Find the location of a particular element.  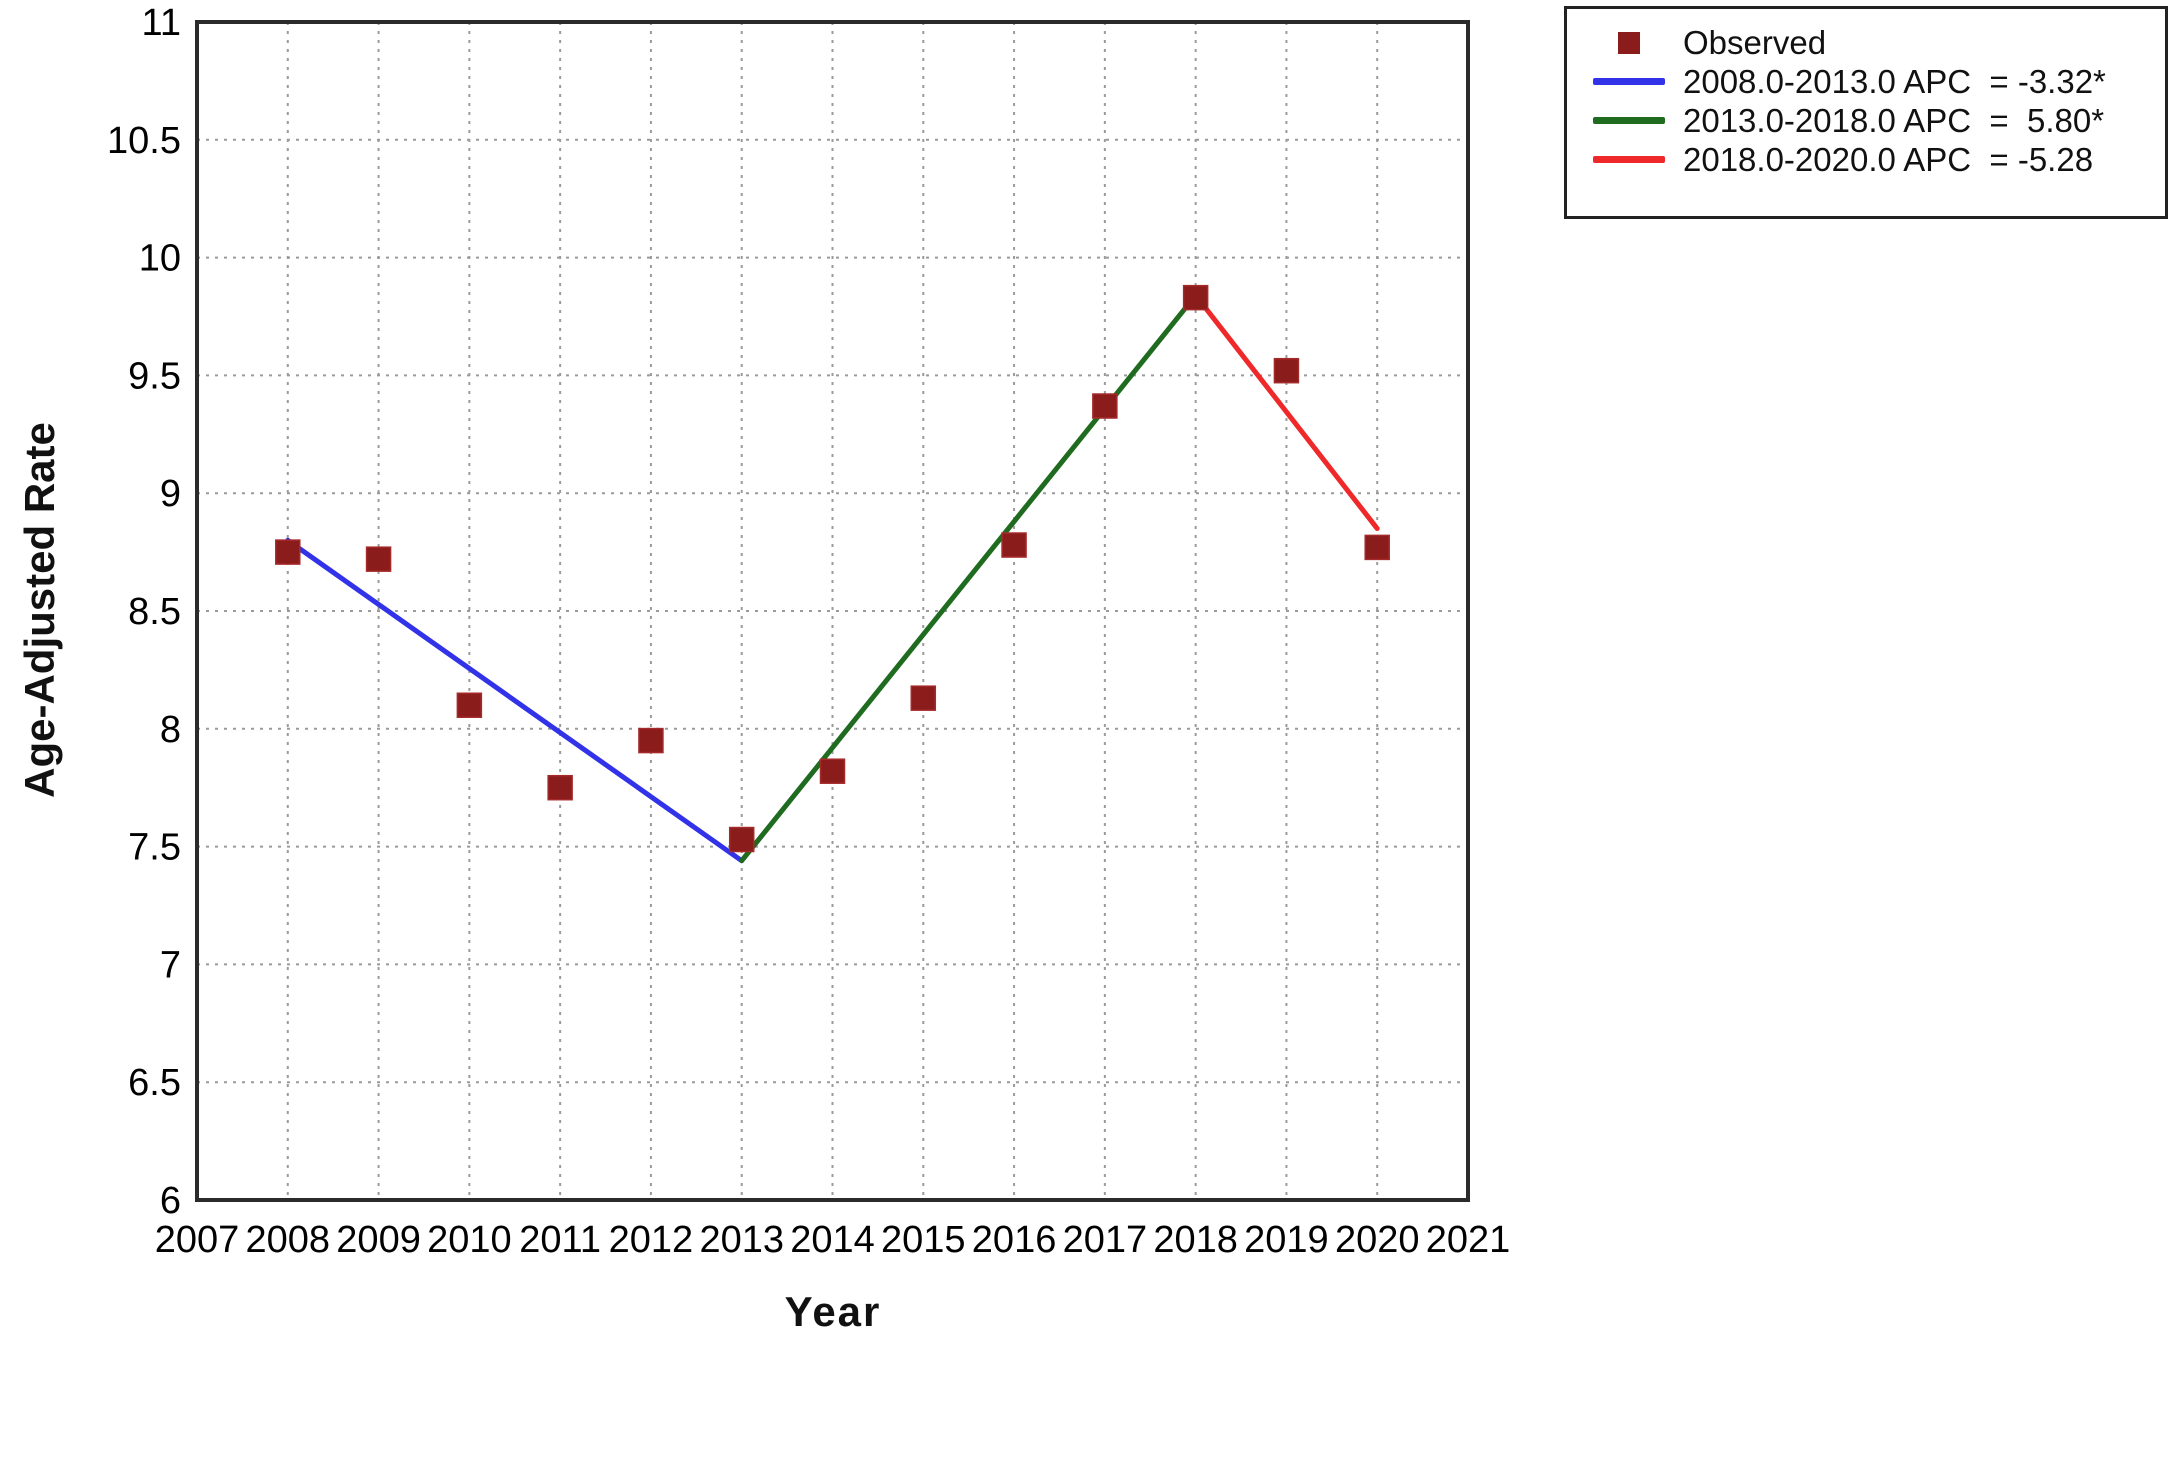

y-tick-label: 8 is located at coordinates (170, 730).